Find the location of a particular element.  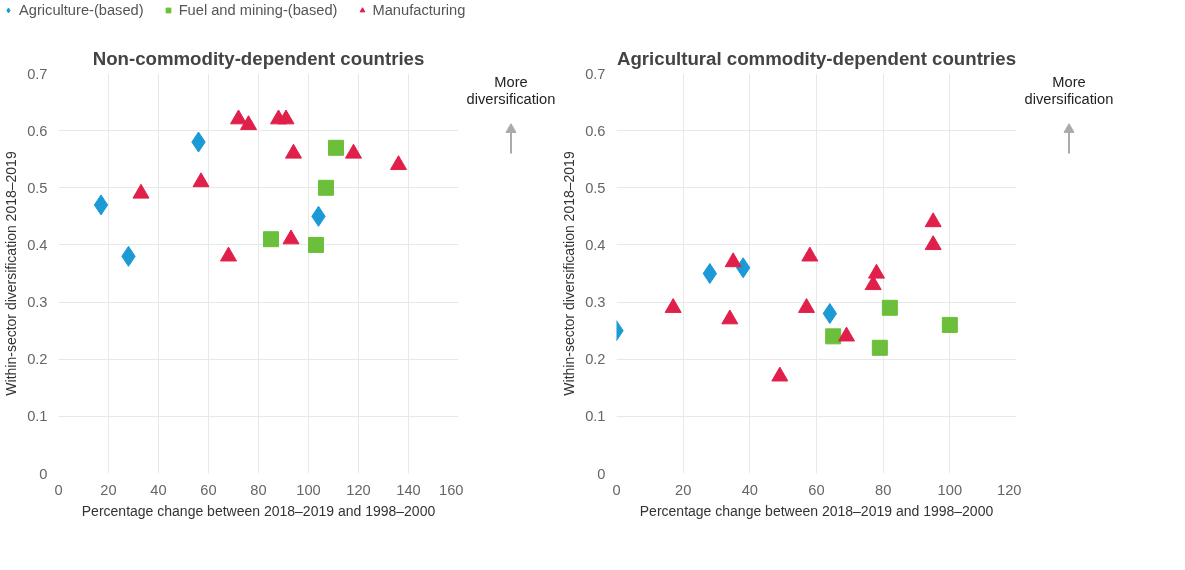

x-tick-label: 140 is located at coordinates (408, 489).